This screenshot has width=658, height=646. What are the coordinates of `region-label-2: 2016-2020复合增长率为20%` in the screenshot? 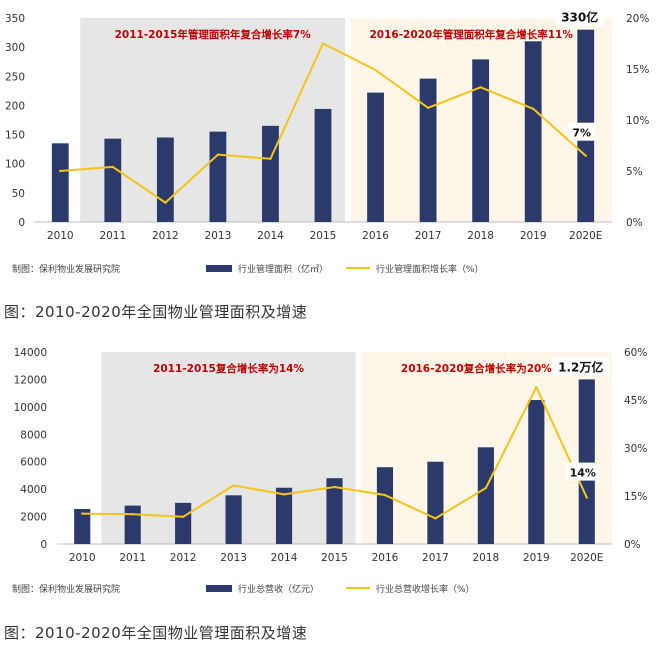 It's located at (476, 368).